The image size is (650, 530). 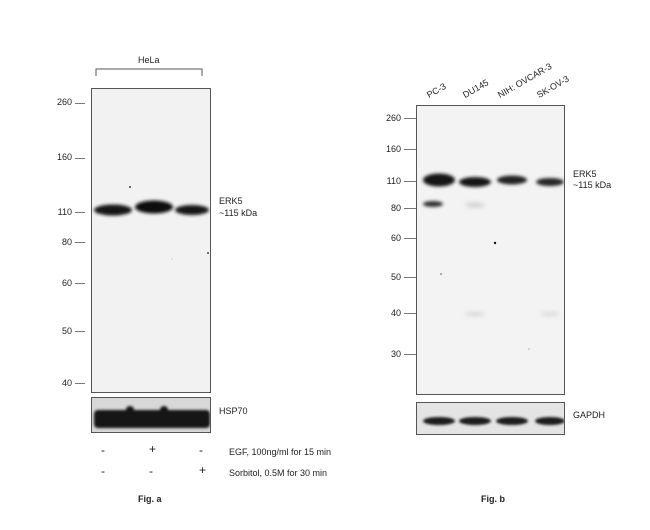 I want to click on mw-marker-30: 30, so click(x=395, y=354).